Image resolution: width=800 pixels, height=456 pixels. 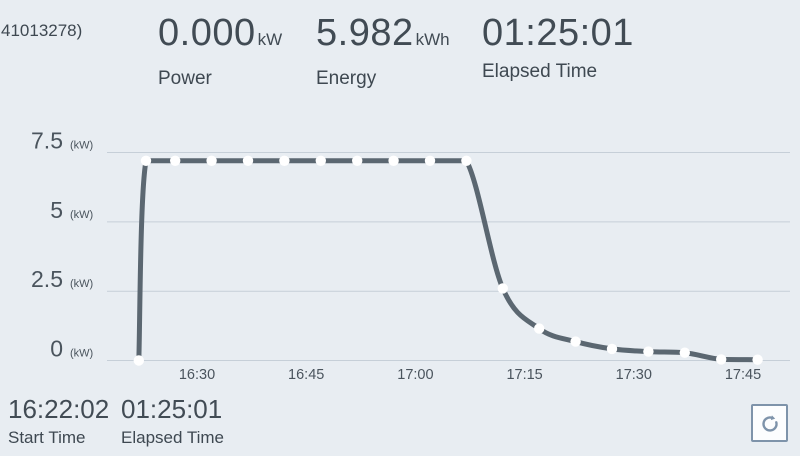 What do you see at coordinates (47, 141) in the screenshot?
I see `svg-text: 7.5` at bounding box center [47, 141].